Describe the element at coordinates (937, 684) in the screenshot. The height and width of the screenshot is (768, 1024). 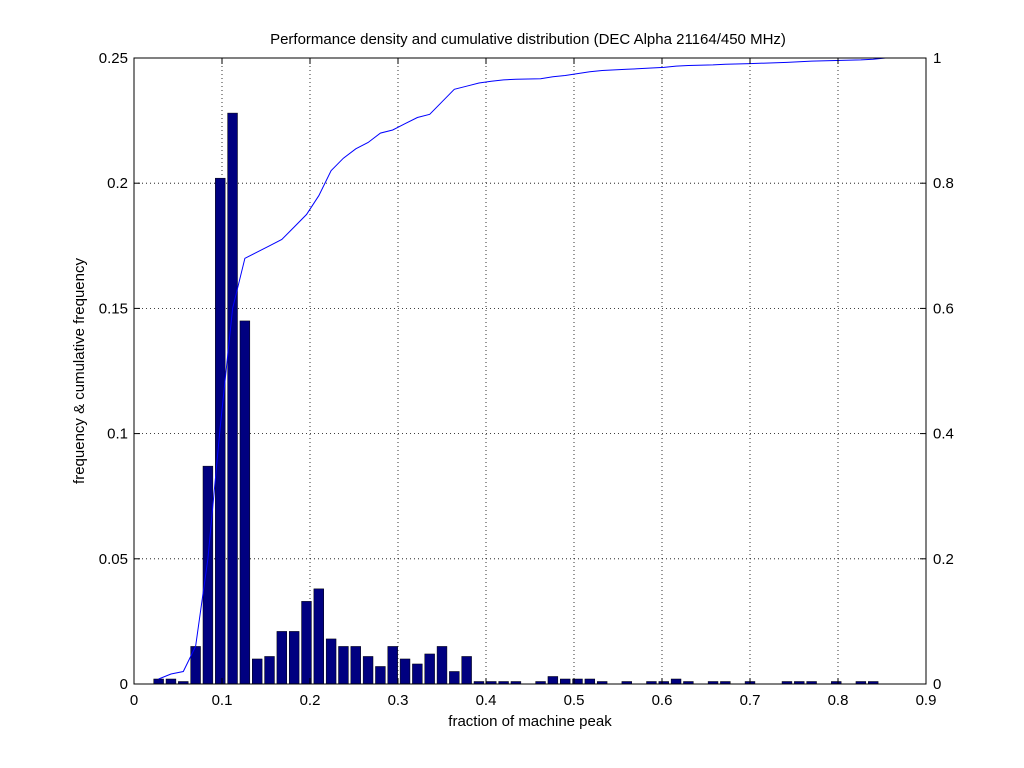
I see `y2-tick-label: 0` at that location.